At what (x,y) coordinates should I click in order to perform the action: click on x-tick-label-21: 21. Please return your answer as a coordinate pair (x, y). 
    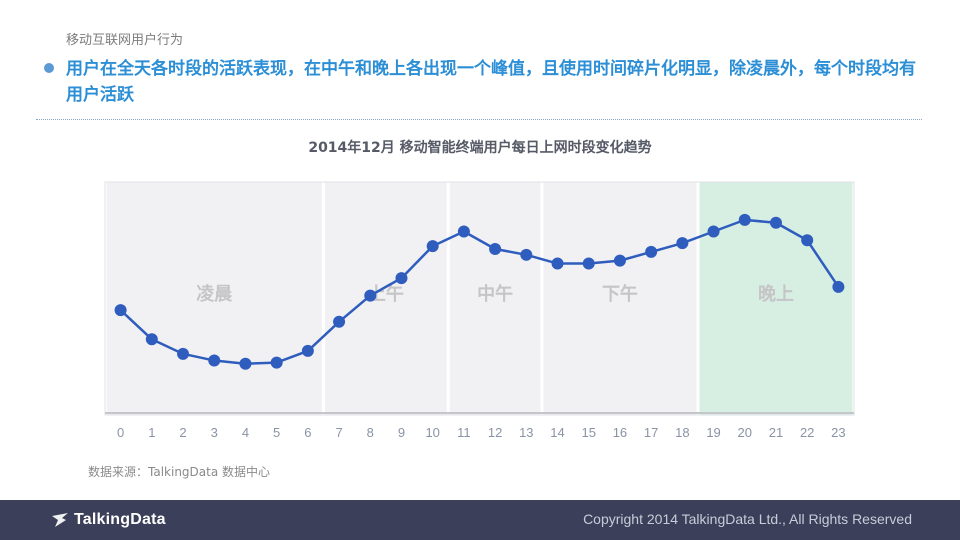
    Looking at the image, I should click on (776, 432).